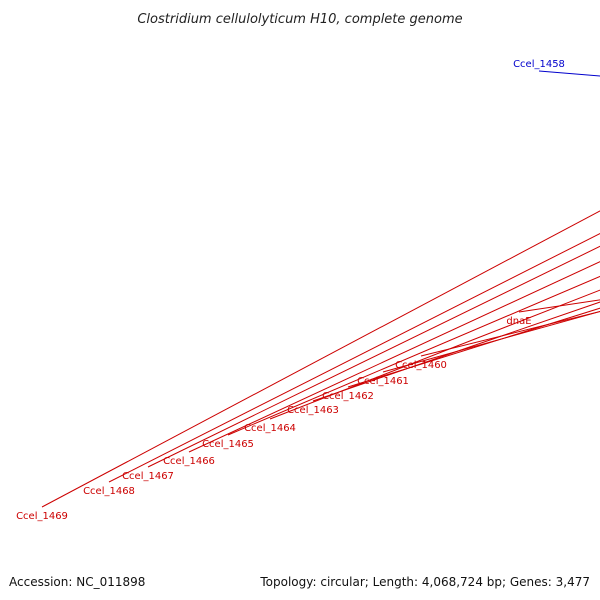  What do you see at coordinates (313, 410) in the screenshot?
I see `gene-label: Ccel_1463` at bounding box center [313, 410].